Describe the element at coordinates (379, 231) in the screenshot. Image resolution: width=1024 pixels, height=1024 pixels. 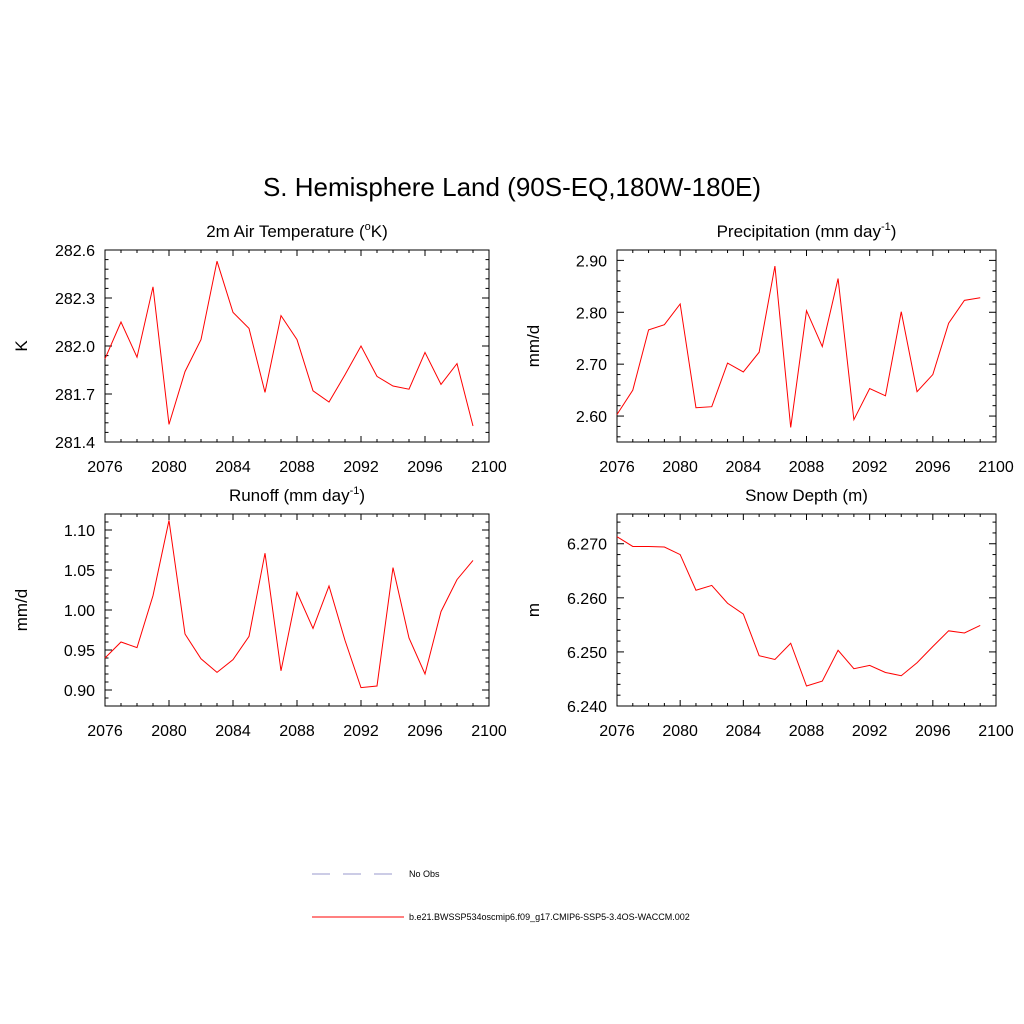
I see `panel-title-text: K)` at that location.